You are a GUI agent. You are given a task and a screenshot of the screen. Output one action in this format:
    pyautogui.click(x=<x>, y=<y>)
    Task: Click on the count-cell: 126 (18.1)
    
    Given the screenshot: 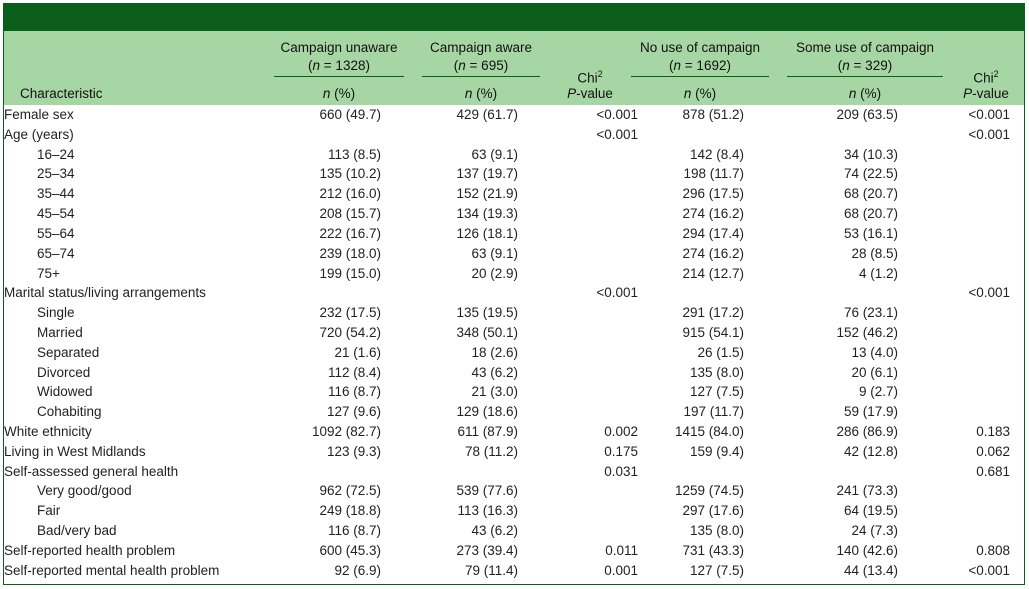 What is the action you would take?
    pyautogui.click(x=487, y=233)
    